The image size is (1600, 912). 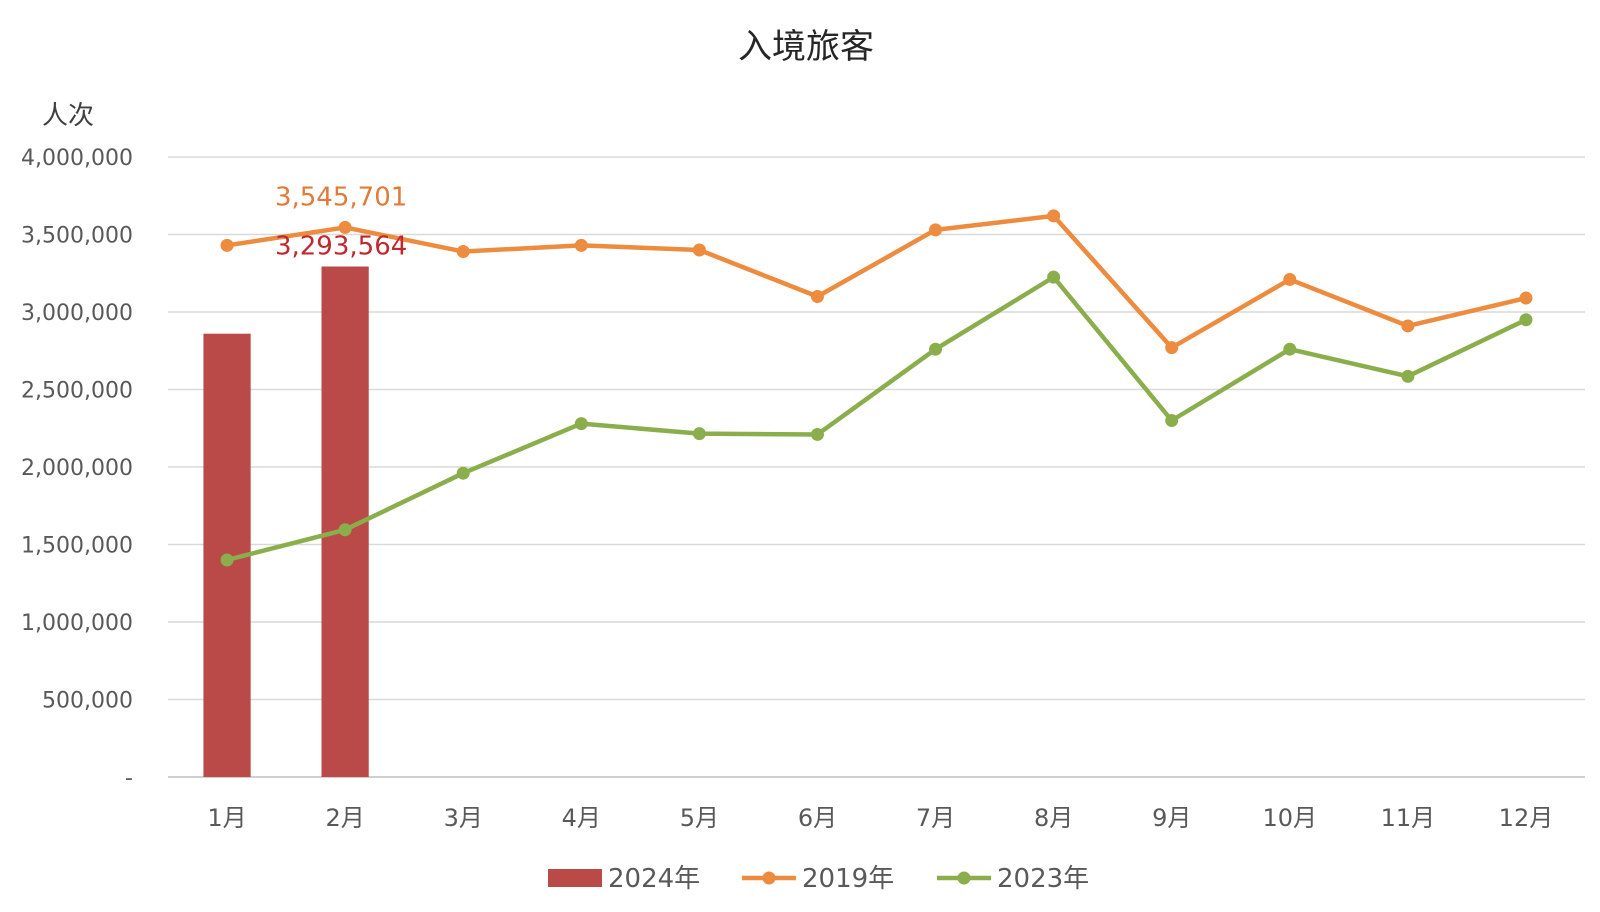 What do you see at coordinates (77, 236) in the screenshot?
I see `y-tick-label: 3,500,000` at bounding box center [77, 236].